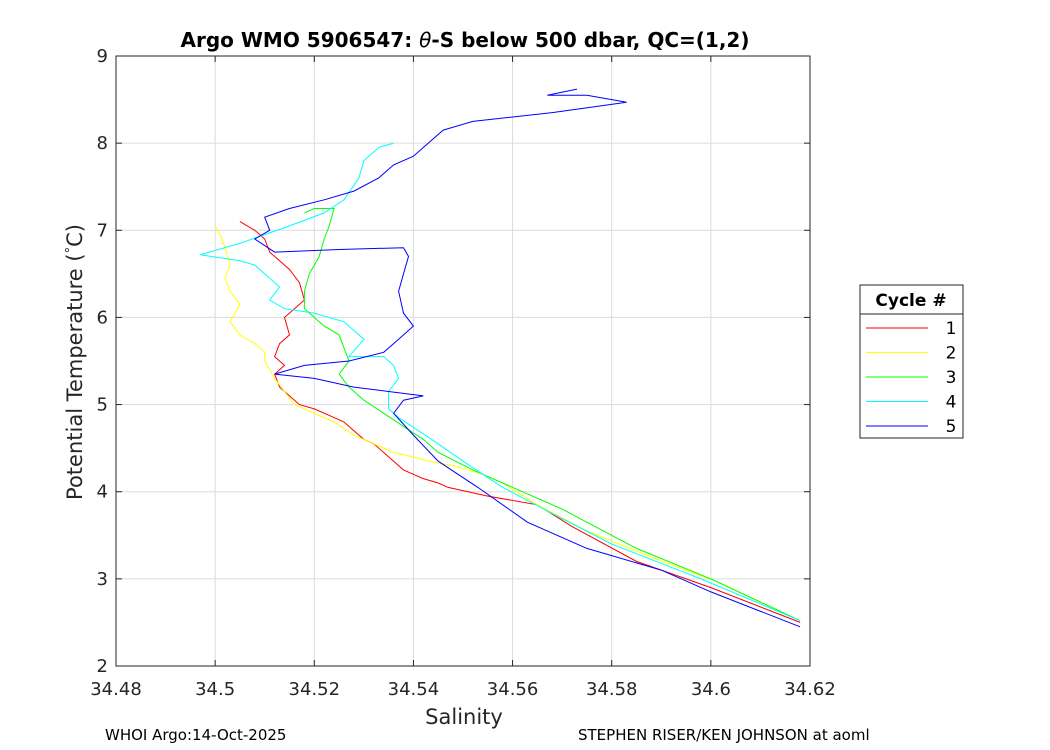  What do you see at coordinates (910, 301) in the screenshot?
I see `legend-title: Cycle #` at bounding box center [910, 301].